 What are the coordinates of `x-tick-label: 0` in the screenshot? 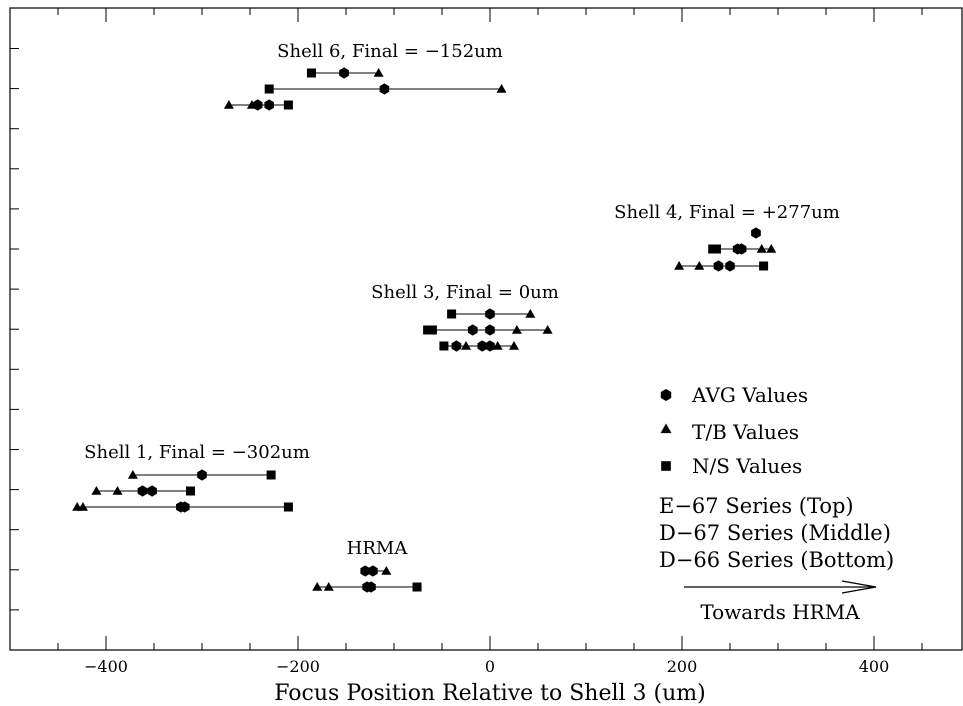 It's located at (490, 666).